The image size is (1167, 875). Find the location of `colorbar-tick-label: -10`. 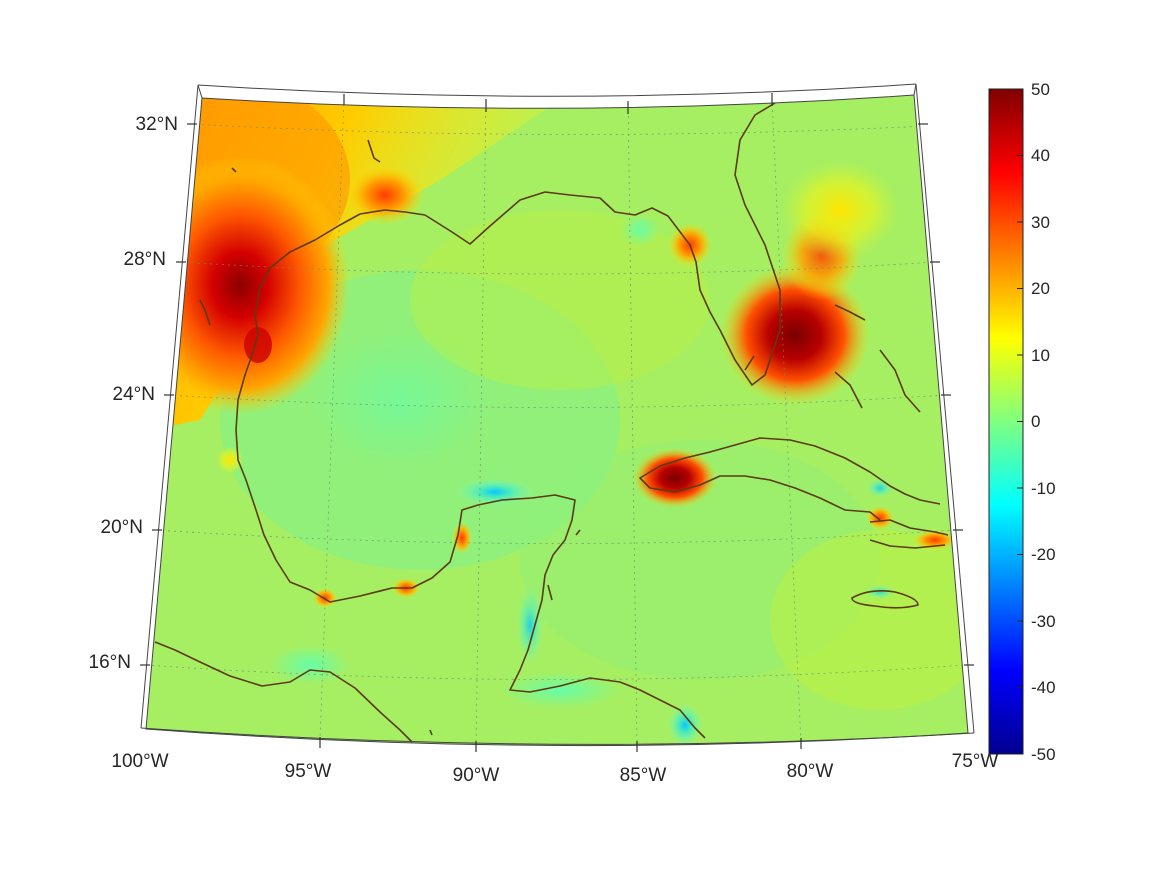

colorbar-tick-label: -10 is located at coordinates (1043, 488).